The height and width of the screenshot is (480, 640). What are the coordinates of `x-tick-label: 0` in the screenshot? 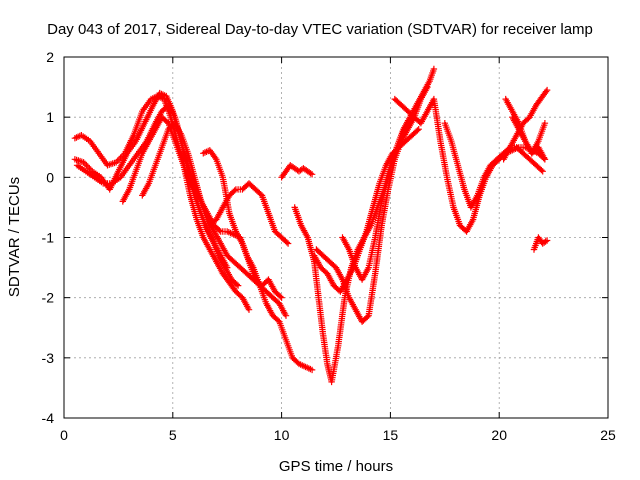 It's located at (64, 435).